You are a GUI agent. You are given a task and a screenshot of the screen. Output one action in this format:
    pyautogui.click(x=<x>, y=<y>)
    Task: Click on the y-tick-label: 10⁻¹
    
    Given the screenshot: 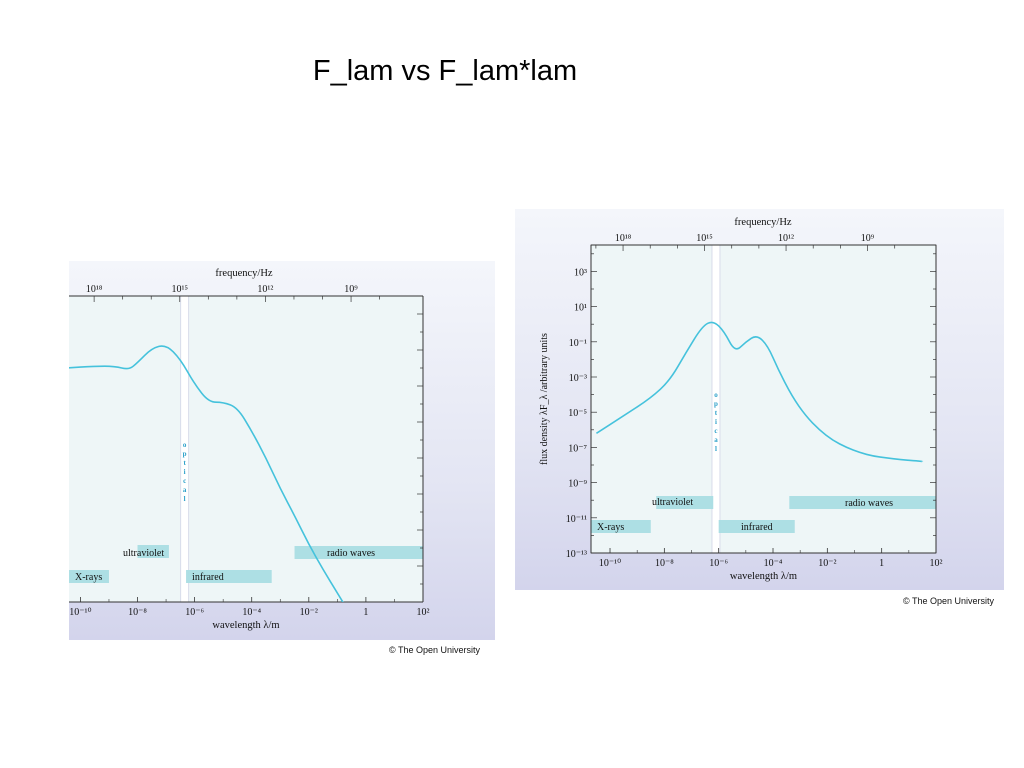 What is the action you would take?
    pyautogui.click(x=578, y=343)
    